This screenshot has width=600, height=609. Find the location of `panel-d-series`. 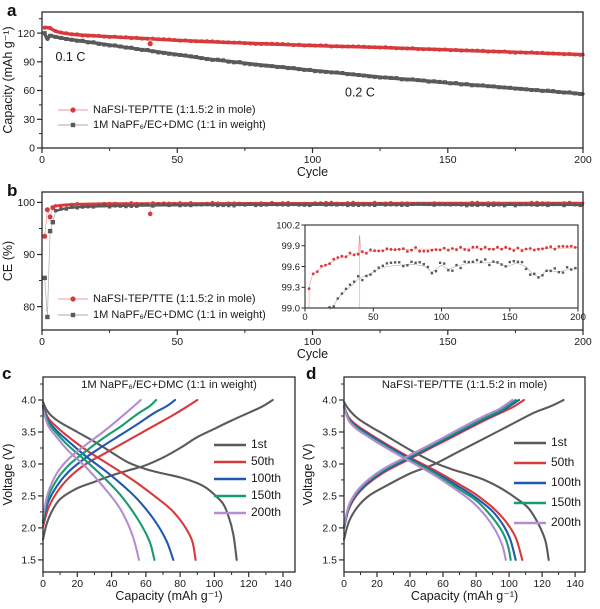

panel-d-series is located at coordinates (453, 479).